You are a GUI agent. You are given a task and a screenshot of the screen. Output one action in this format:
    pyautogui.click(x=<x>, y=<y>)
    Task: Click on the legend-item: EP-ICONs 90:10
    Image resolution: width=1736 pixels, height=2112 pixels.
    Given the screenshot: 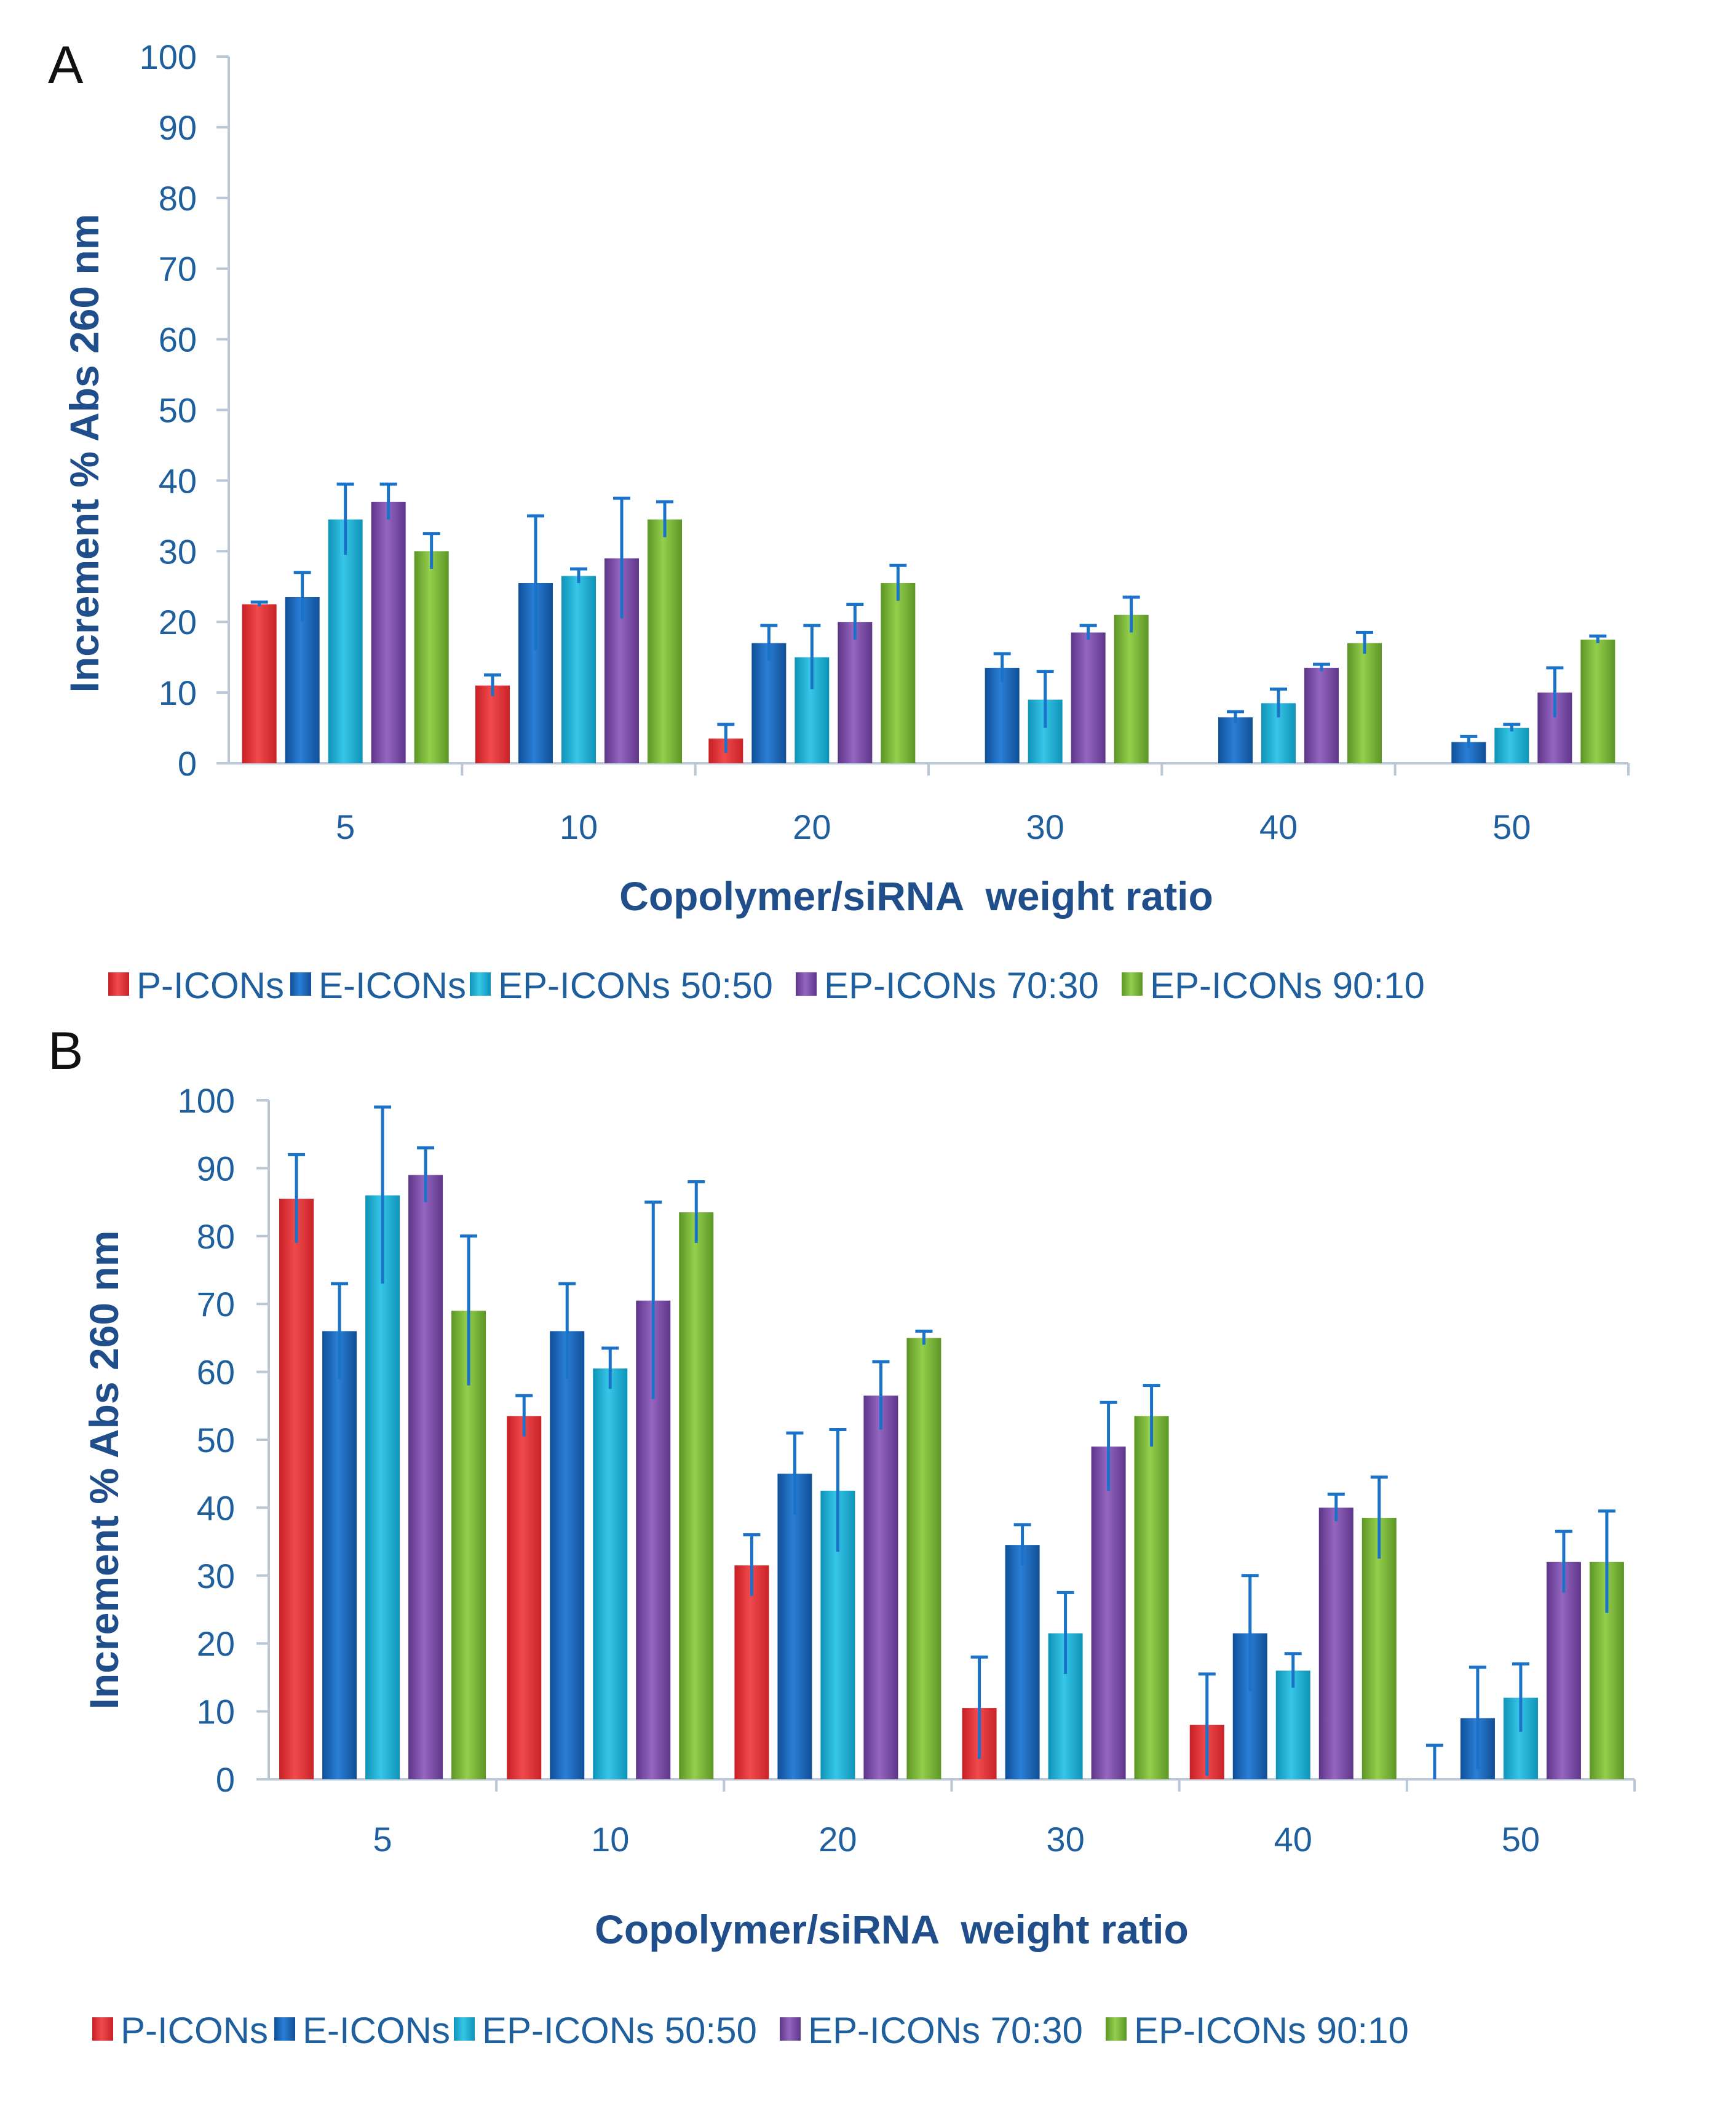 What is the action you would take?
    pyautogui.click(x=1257, y=2030)
    